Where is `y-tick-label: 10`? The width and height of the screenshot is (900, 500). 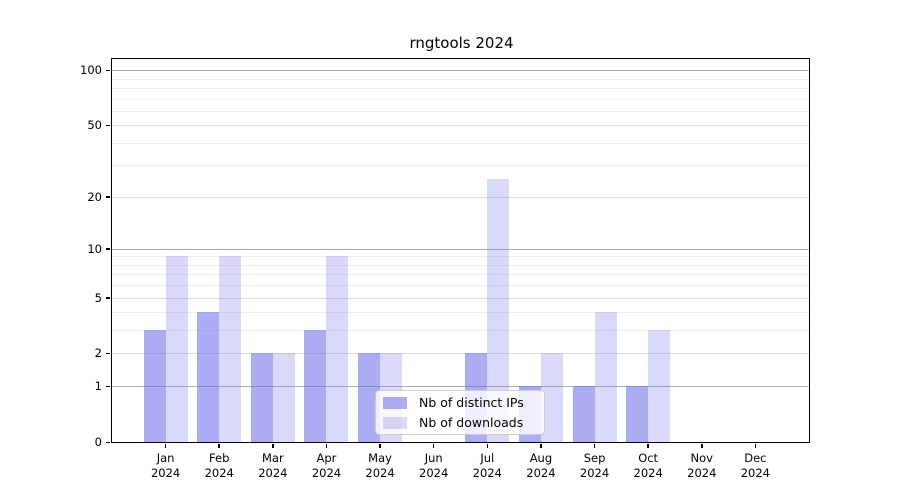
y-tick-label: 10 is located at coordinates (94, 248).